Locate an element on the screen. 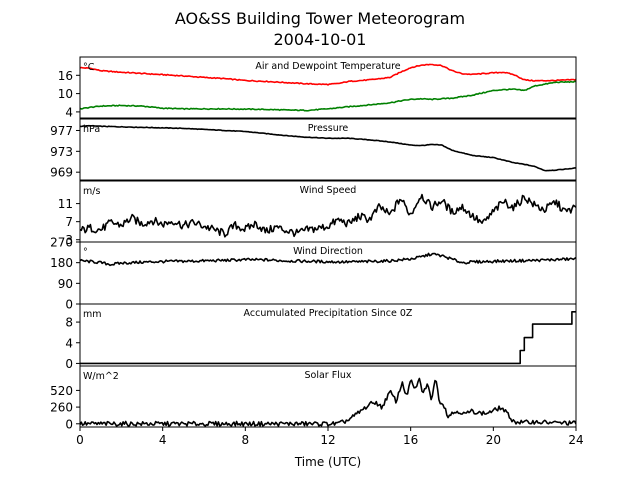  panel-title: Accumulated Precipitation Since 0Z is located at coordinates (328, 313).